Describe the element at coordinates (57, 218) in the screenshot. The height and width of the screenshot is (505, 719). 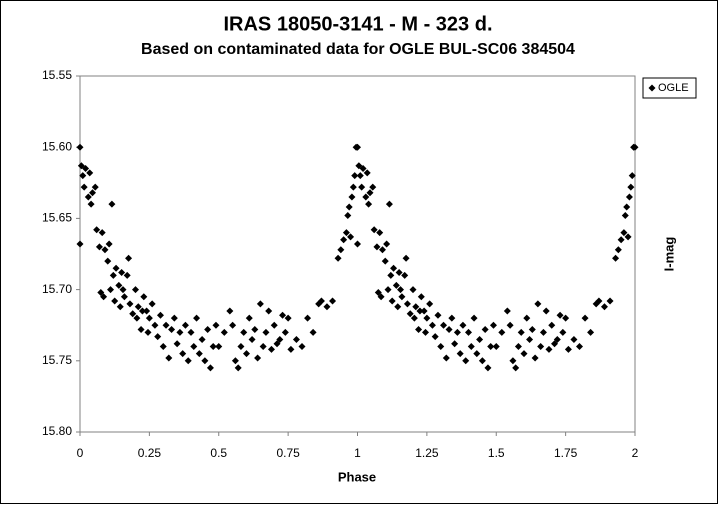
I see `y-tick-label: 15.65` at that location.